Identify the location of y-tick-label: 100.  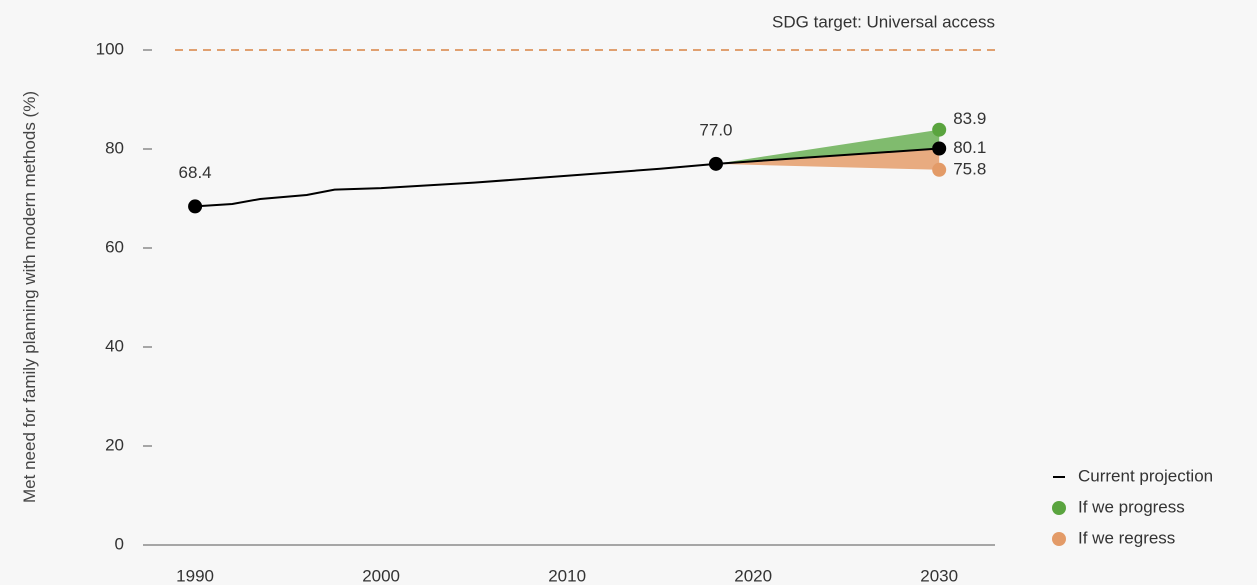
(110, 48).